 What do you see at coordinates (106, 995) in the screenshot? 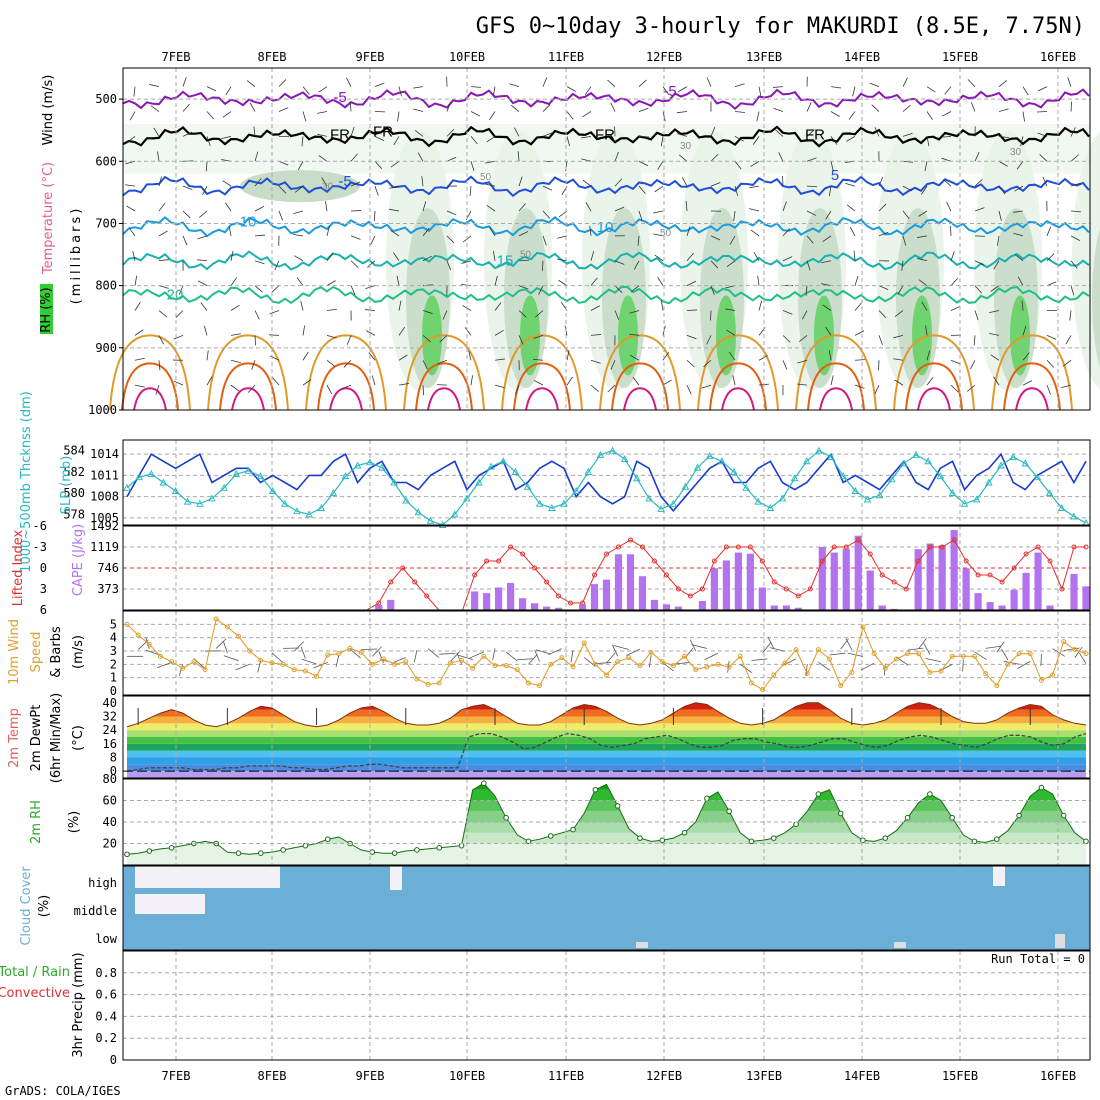
I see `precip-tick-1: 0.6` at bounding box center [106, 995].